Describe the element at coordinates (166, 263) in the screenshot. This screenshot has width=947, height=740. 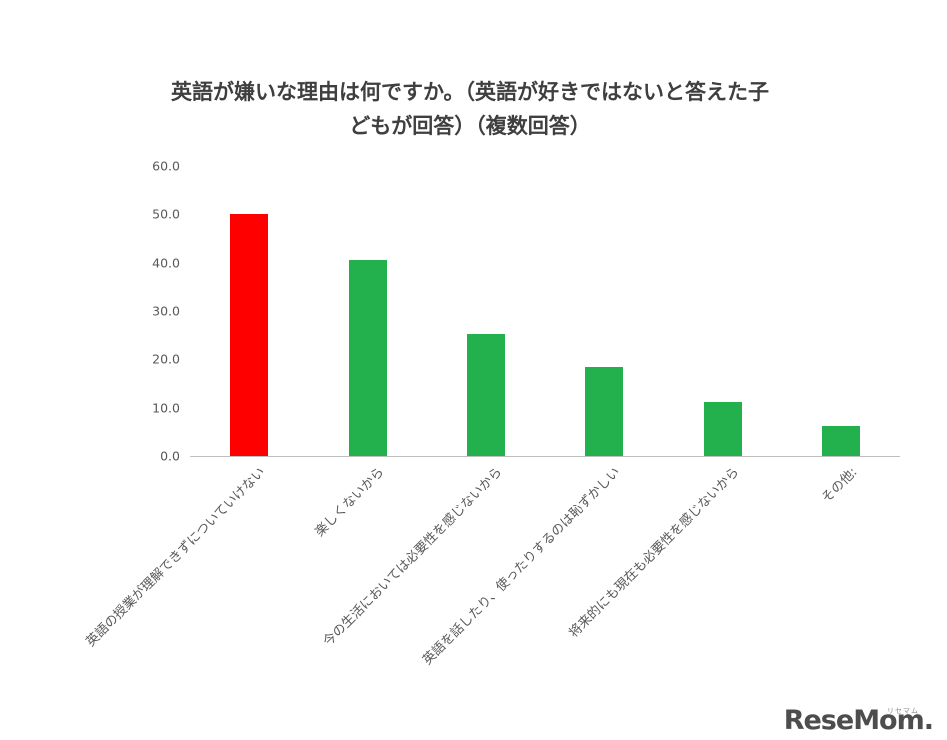
I see `y-tick-label: 40.0` at that location.